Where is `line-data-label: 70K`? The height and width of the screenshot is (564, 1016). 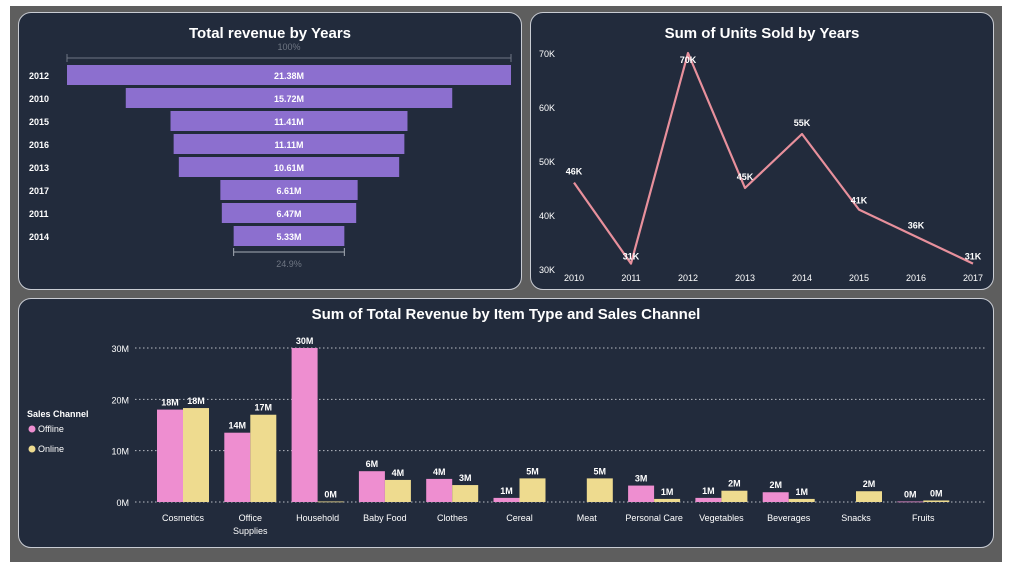
line-data-label: 70K is located at coordinates (688, 60).